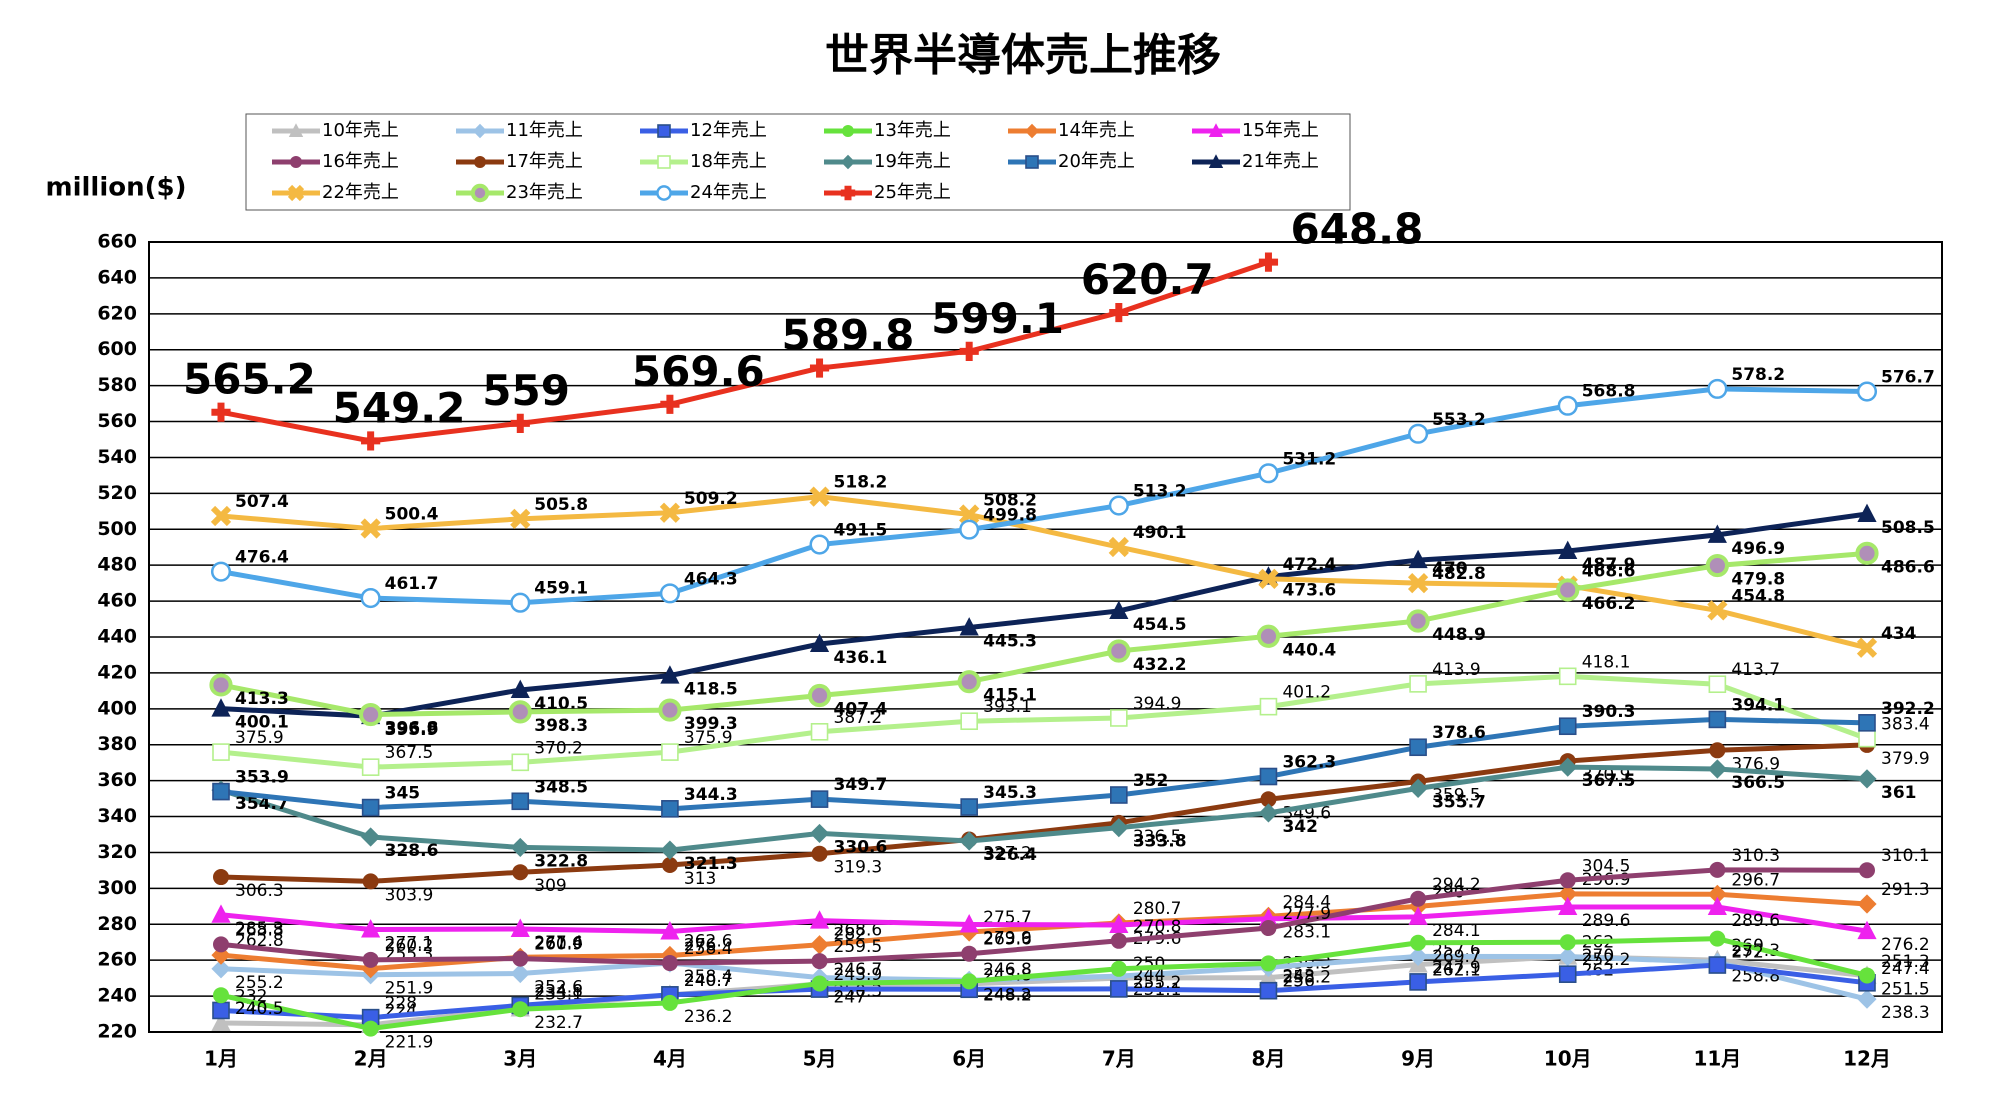 Image resolution: width=2000 pixels, height=1119 pixels. What do you see at coordinates (1157, 704) in the screenshot?
I see `data-label: 394.9` at bounding box center [1157, 704].